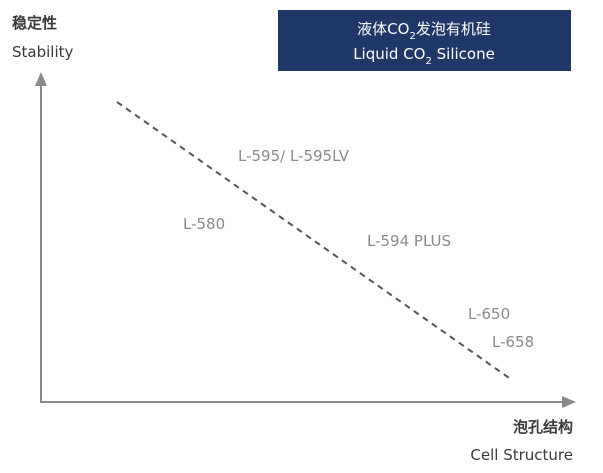 This screenshot has width=603, height=473. Describe the element at coordinates (383, 29) in the screenshot. I see `badge-line1-pre: 液体CO` at that location.